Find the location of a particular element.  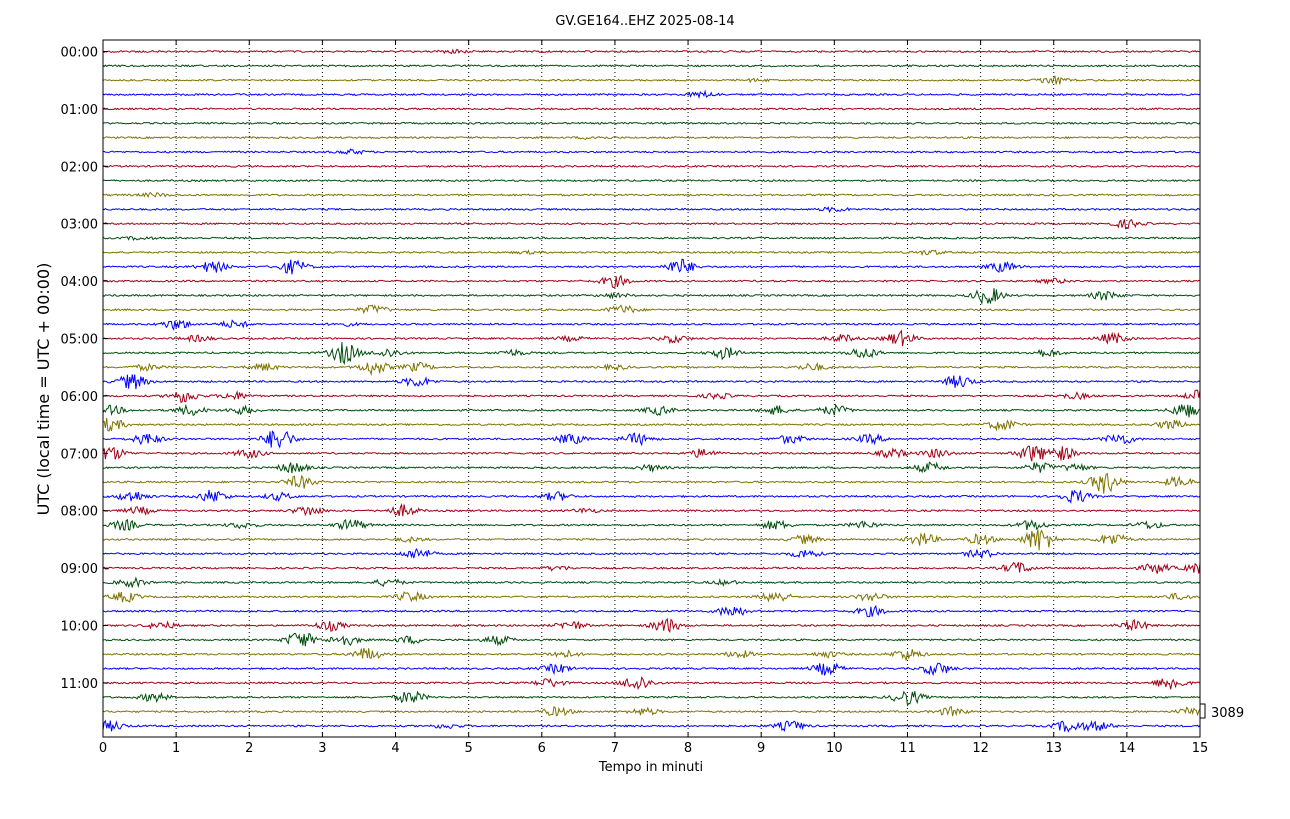

y-tick-label: 00:00 is located at coordinates (79, 53).